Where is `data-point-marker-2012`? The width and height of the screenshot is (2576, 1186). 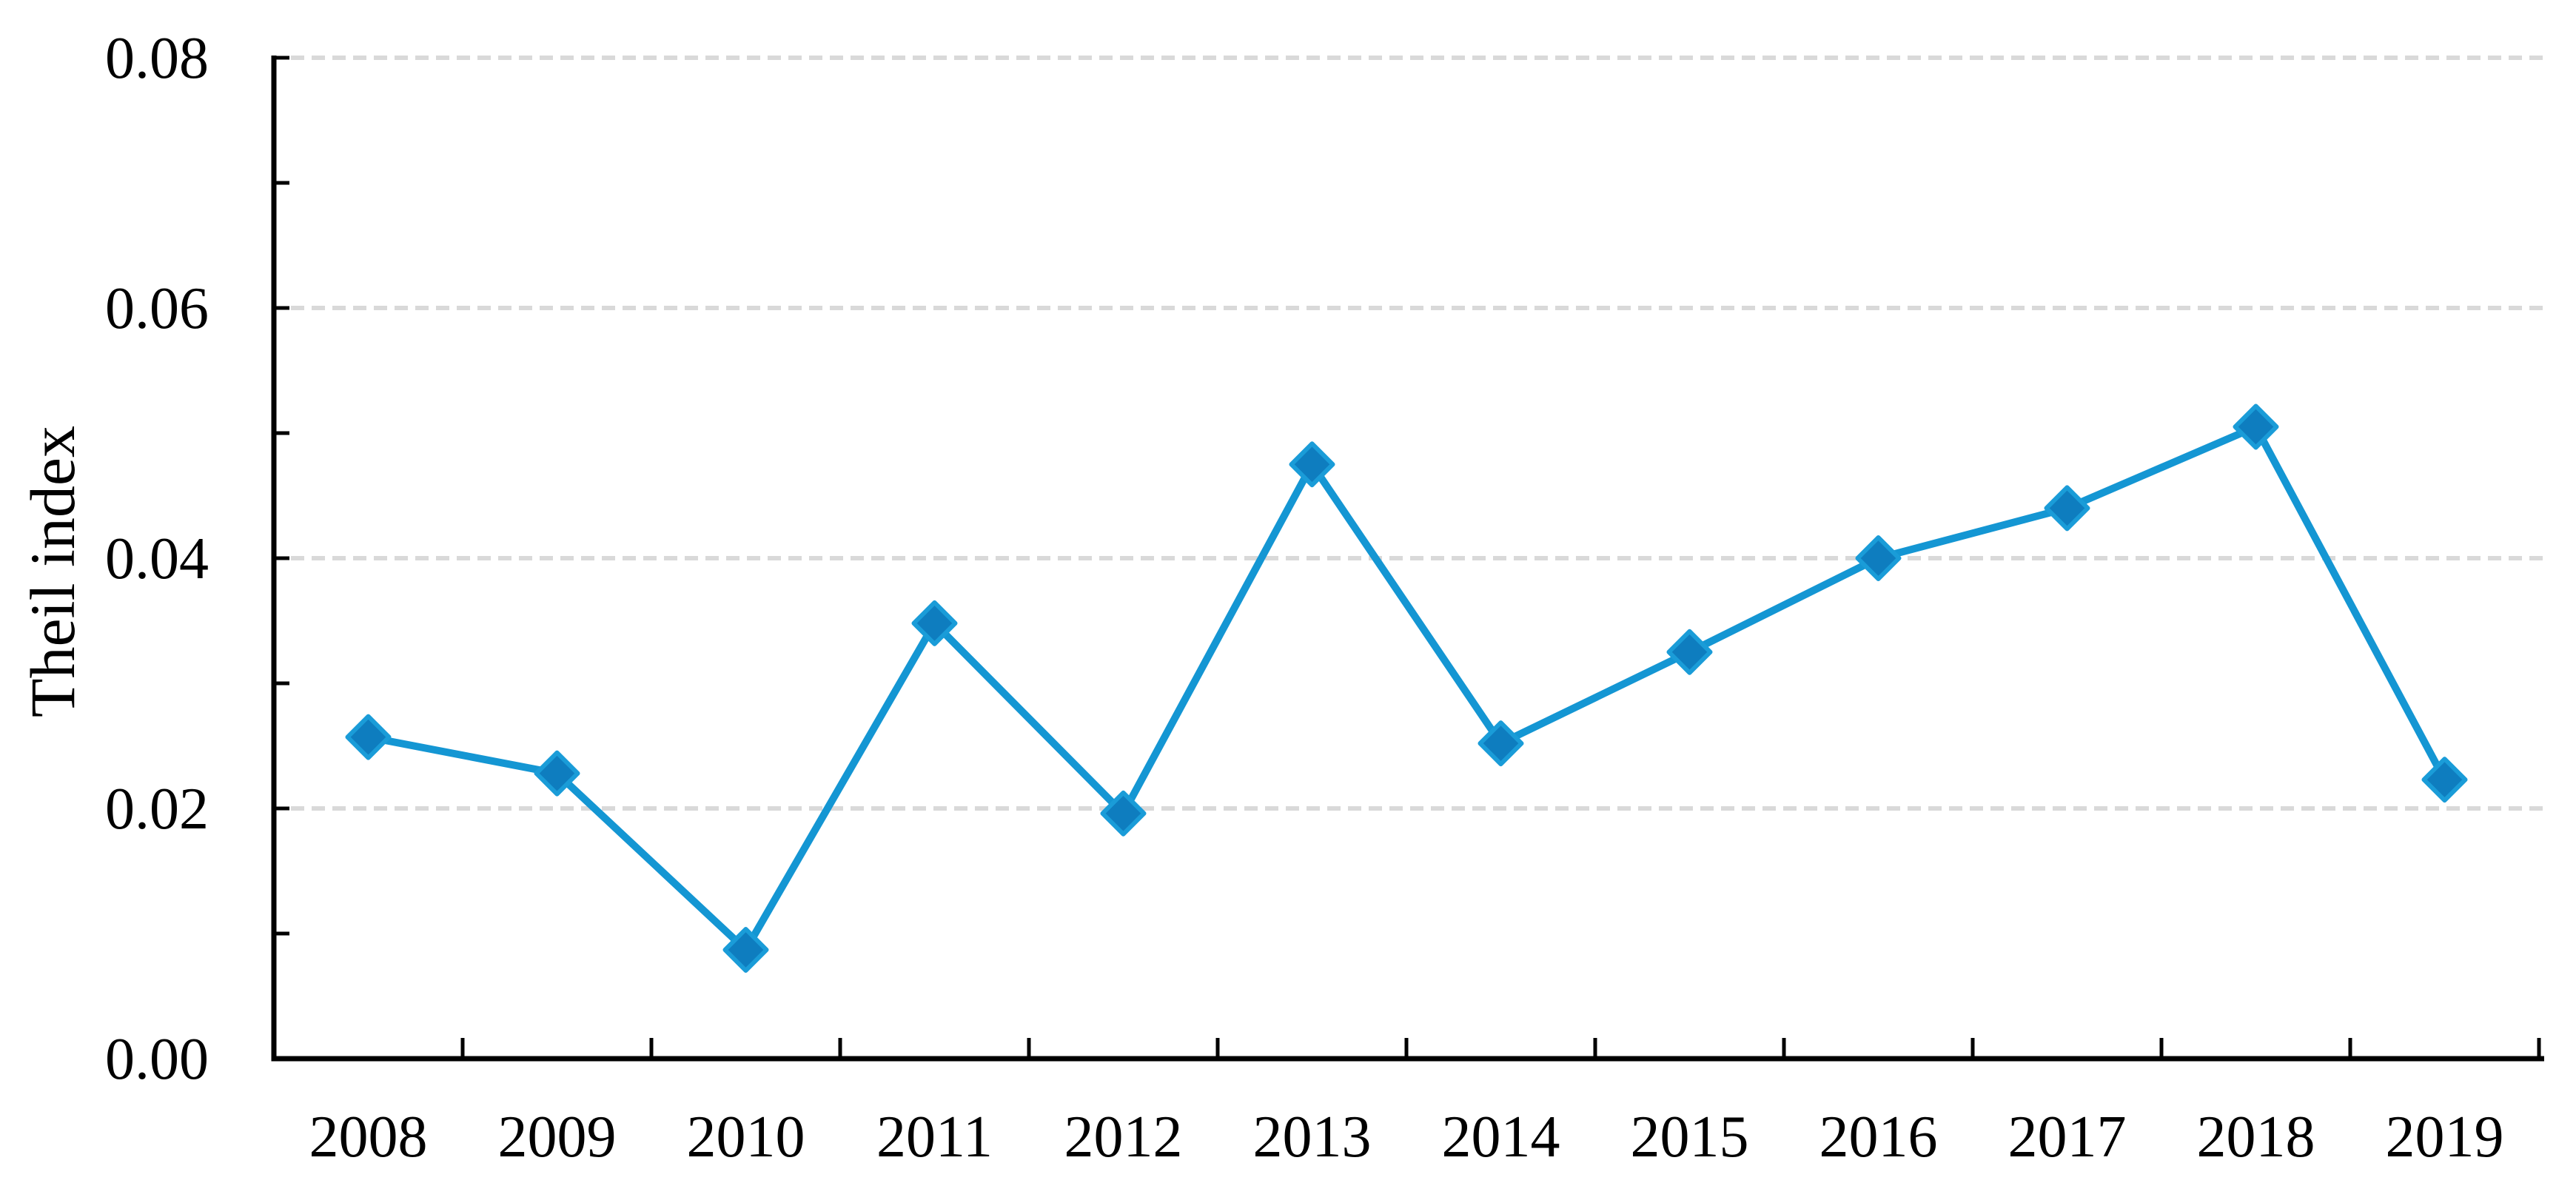
data-point-marker-2012 is located at coordinates (1123, 814).